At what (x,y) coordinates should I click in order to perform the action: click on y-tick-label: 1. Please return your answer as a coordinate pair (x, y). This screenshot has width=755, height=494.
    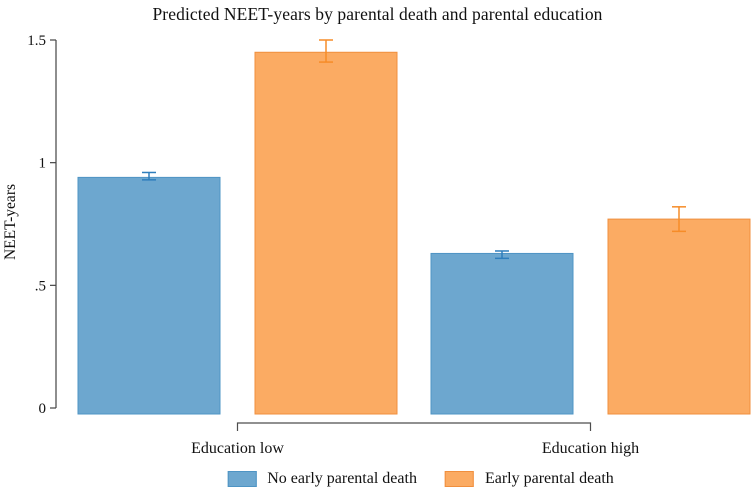
    Looking at the image, I should click on (43, 164).